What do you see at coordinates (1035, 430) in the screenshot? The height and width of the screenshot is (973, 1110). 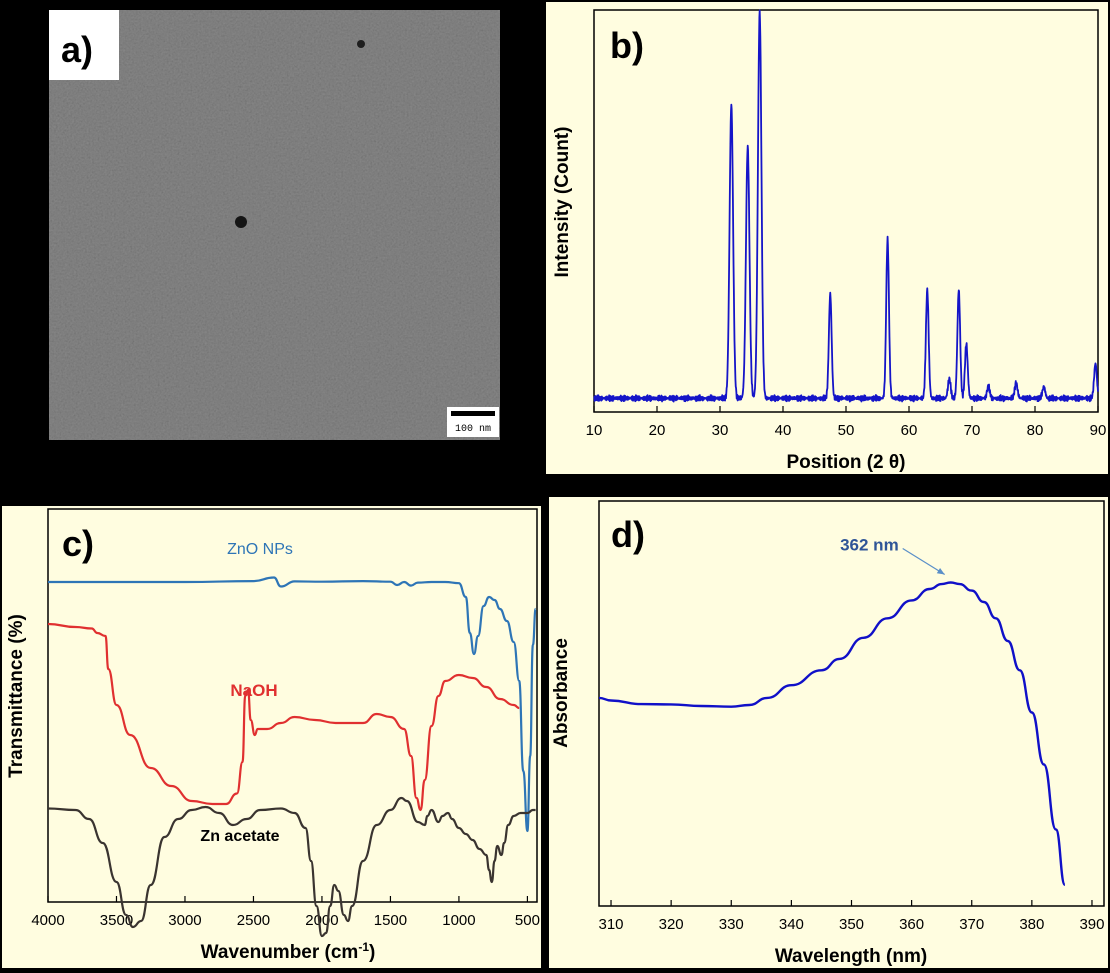 I see `x-tick-label: 80` at bounding box center [1035, 430].